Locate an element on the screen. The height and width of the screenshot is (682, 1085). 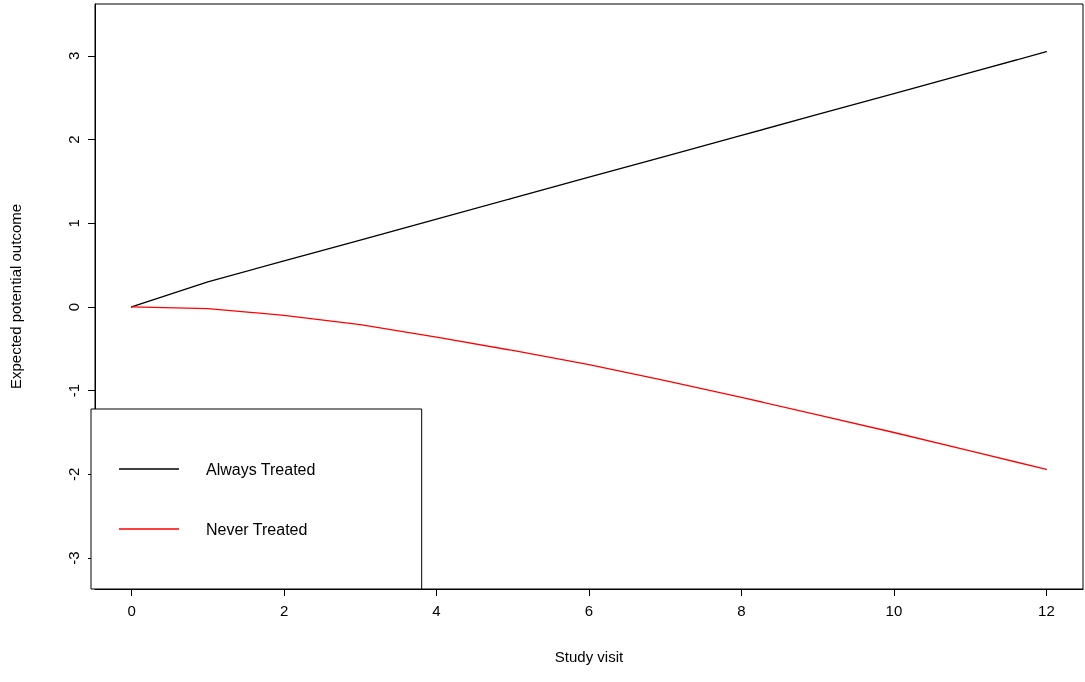
x-tick-label: 6 is located at coordinates (589, 610).